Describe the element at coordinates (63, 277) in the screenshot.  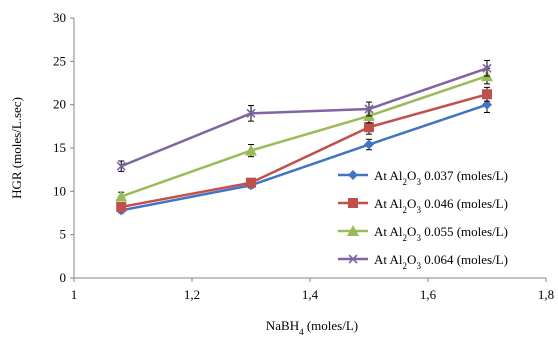
I see `y-tick-label: 0` at that location.